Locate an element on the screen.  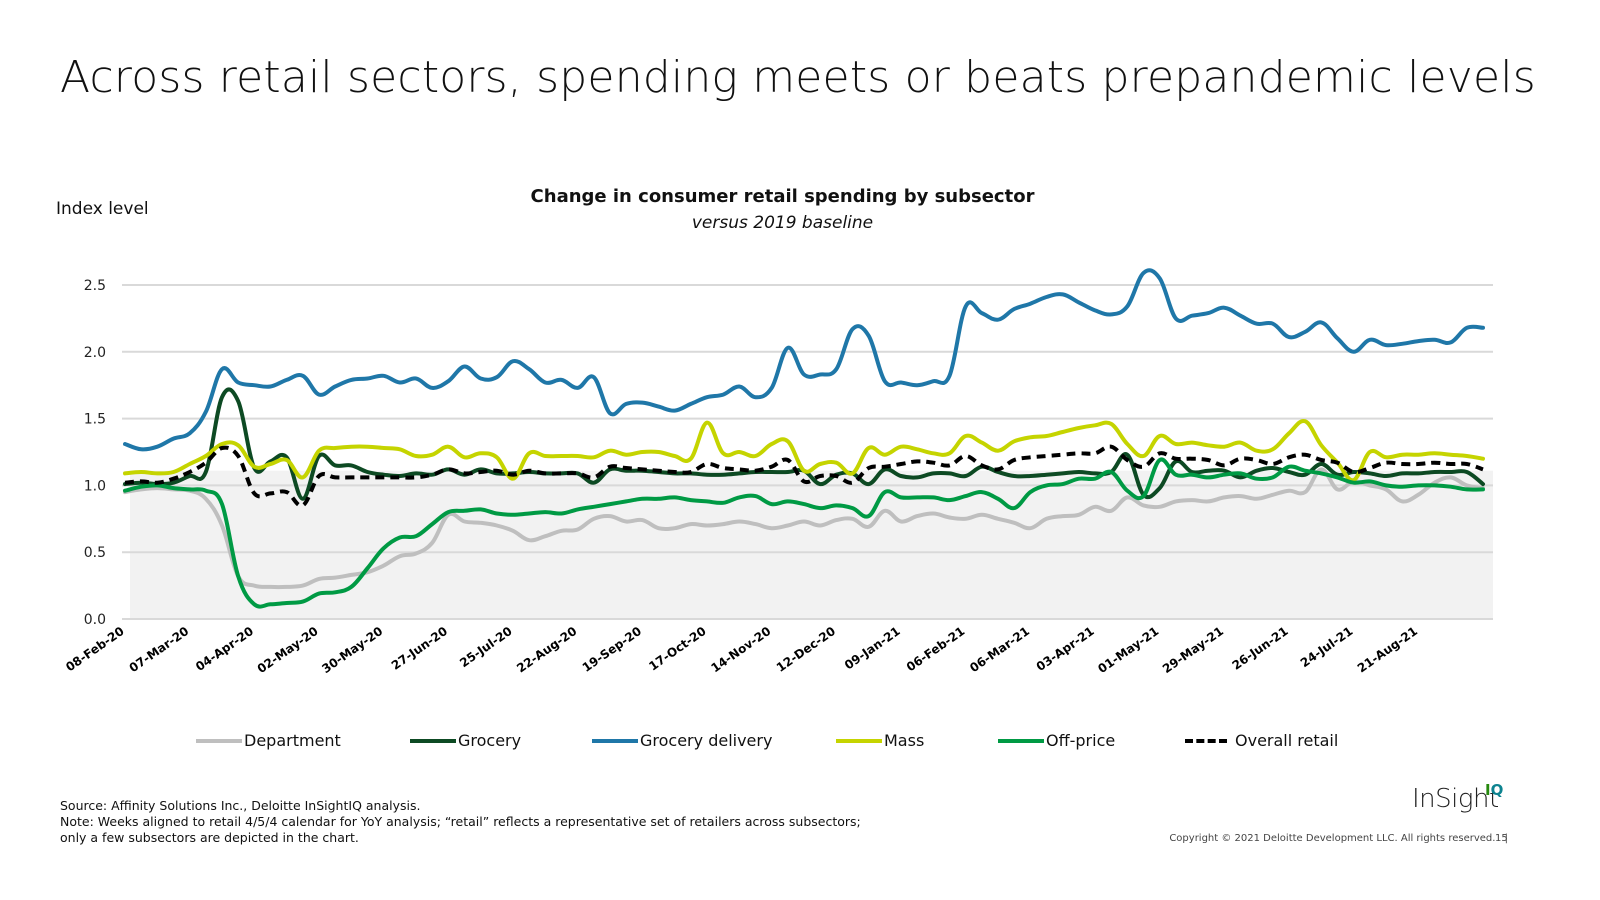
legend-label-grocery-delivery: Grocery delivery is located at coordinates (706, 740).